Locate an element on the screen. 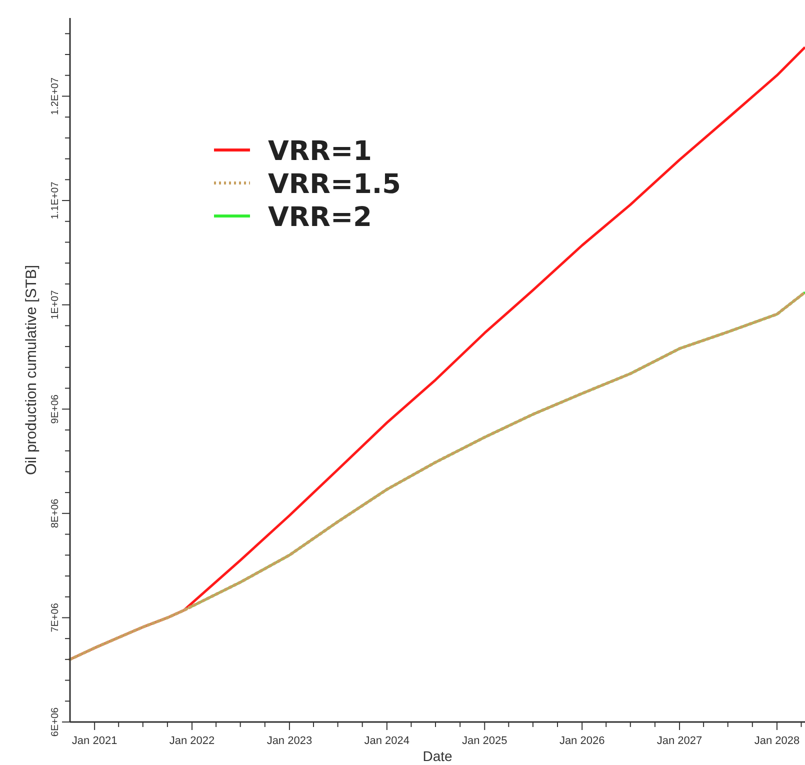 The image size is (805, 765). x-tick-label: Jan 2021 is located at coordinates (95, 741).